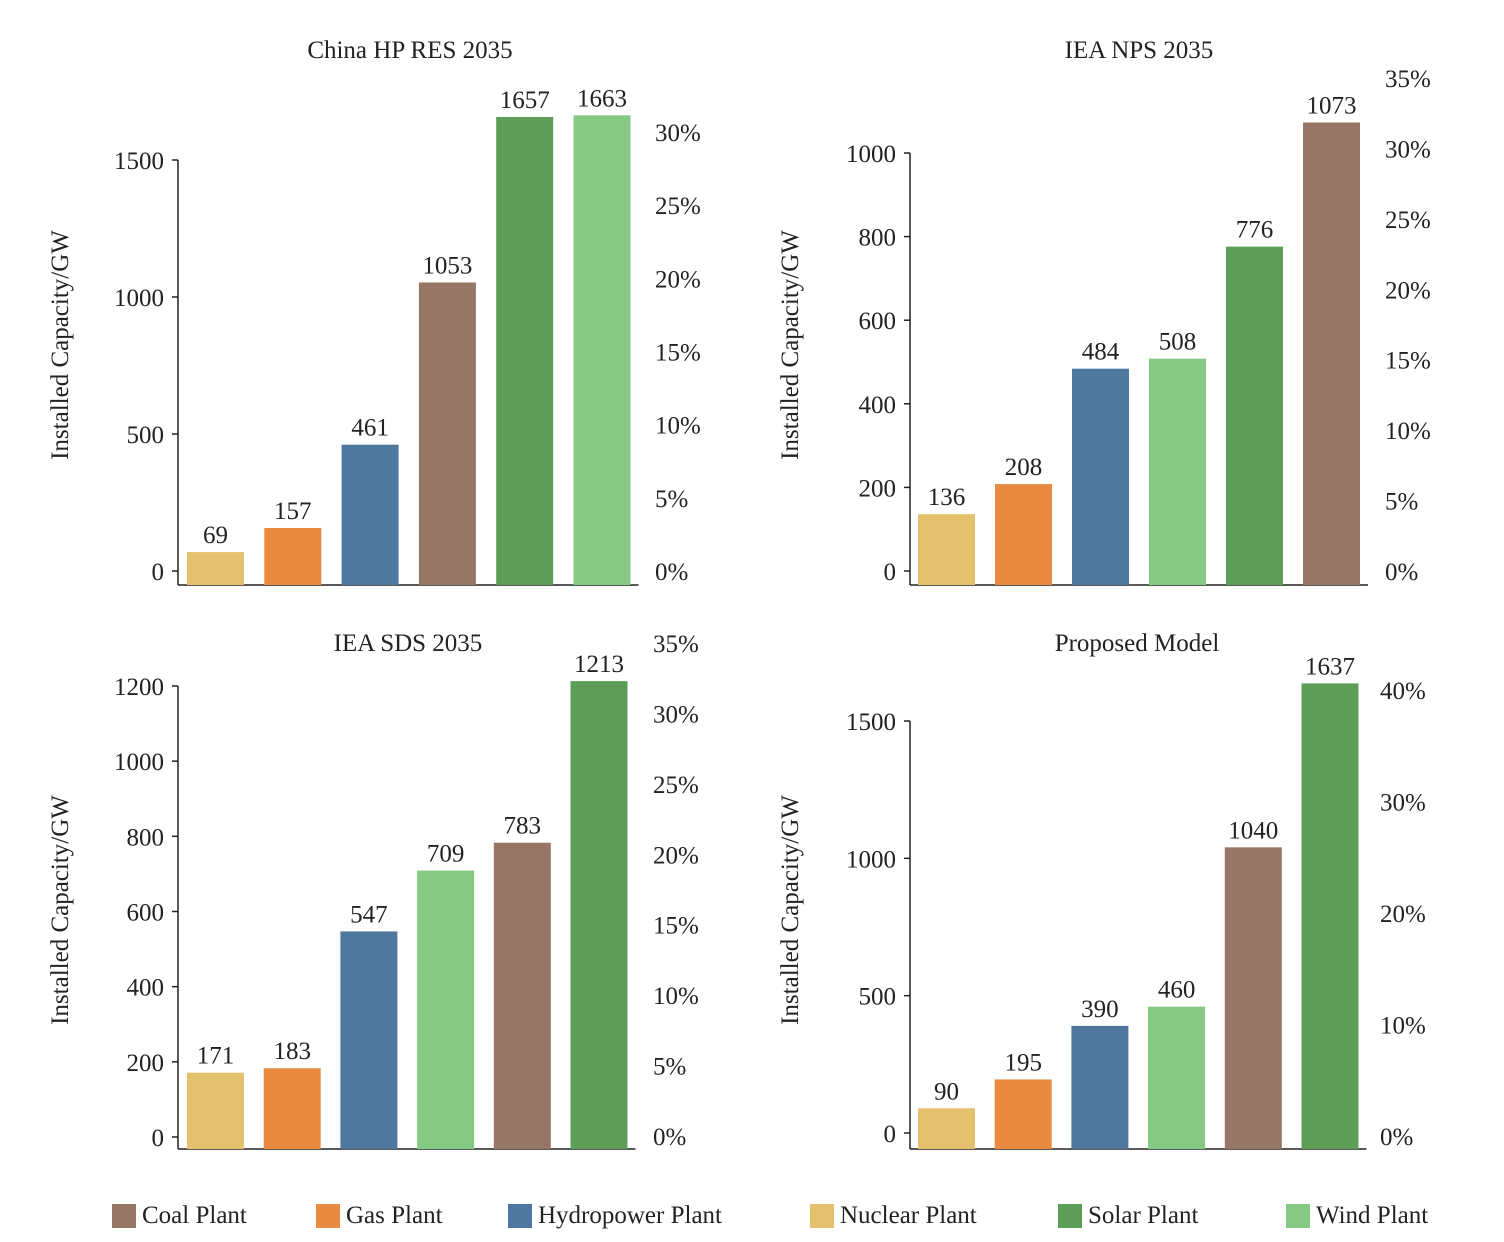  Describe the element at coordinates (1143, 1215) in the screenshot. I see `legend-label-solar: Solar Plant` at that location.